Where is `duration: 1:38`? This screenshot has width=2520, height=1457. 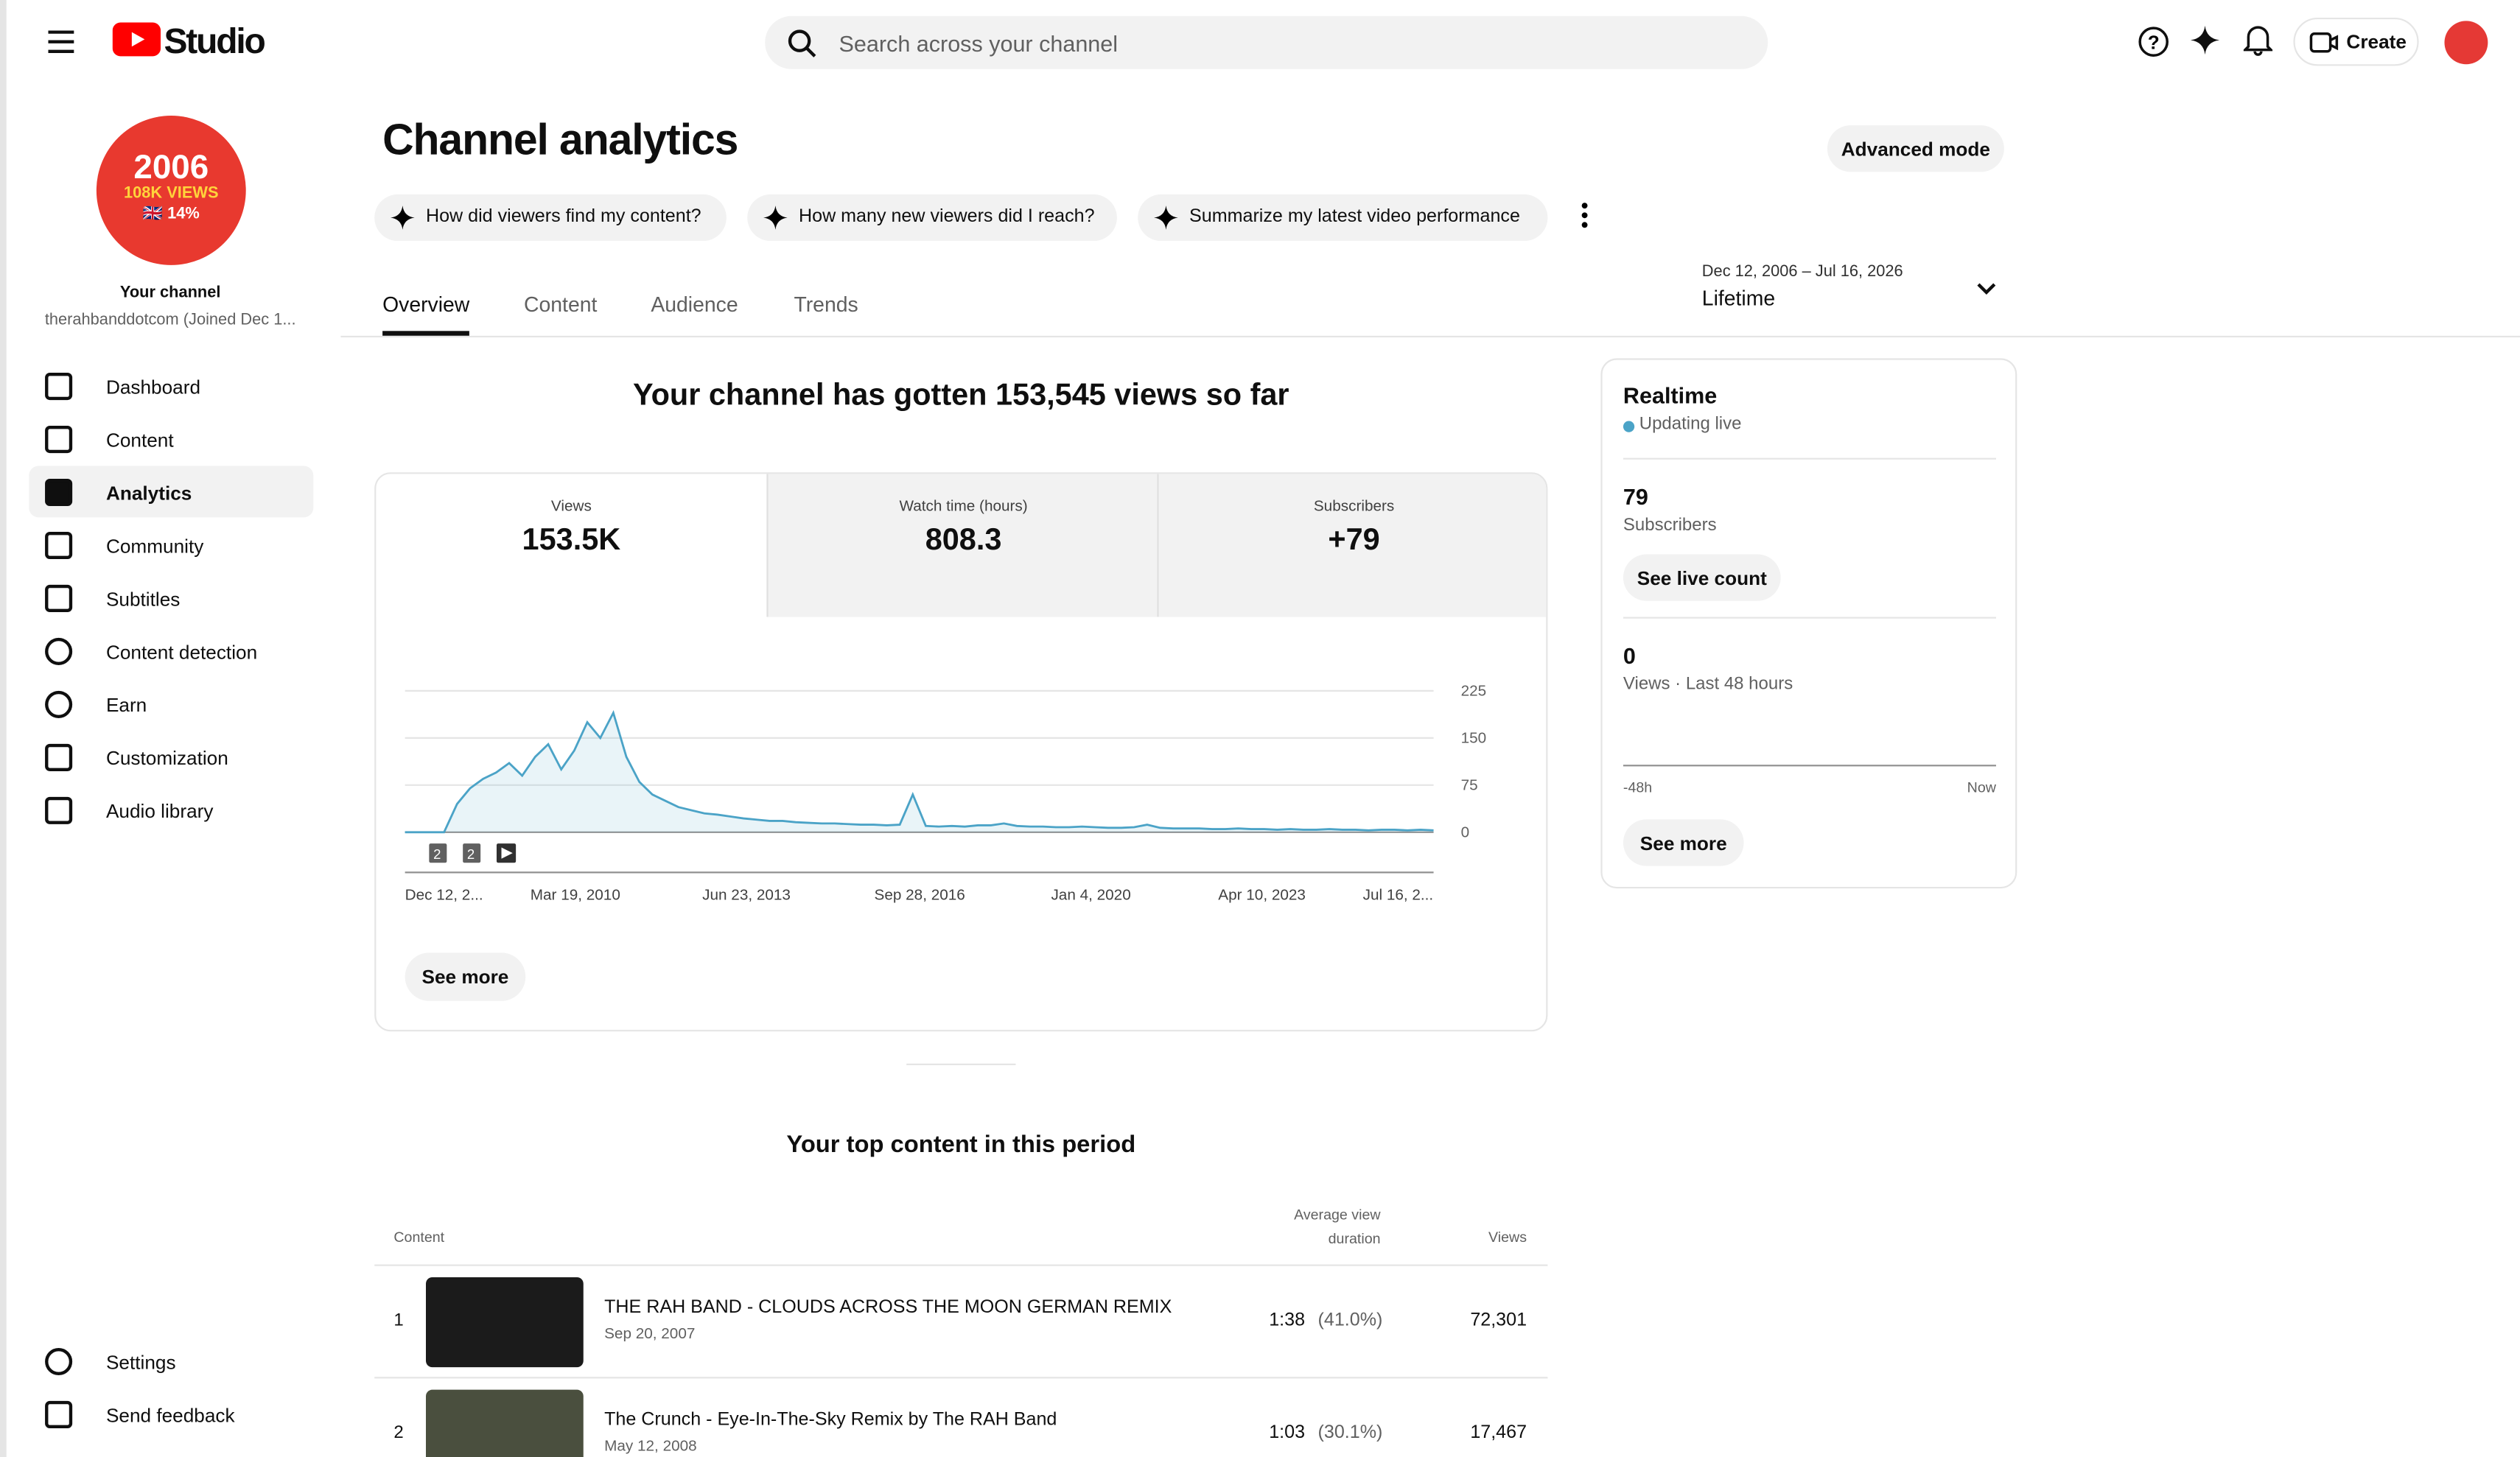
duration: 1:38 is located at coordinates (1287, 1320).